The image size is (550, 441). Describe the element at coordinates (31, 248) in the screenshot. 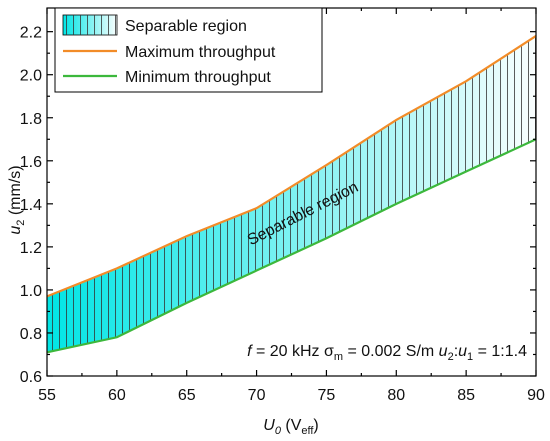

I see `y-tick-label: 1.2` at that location.